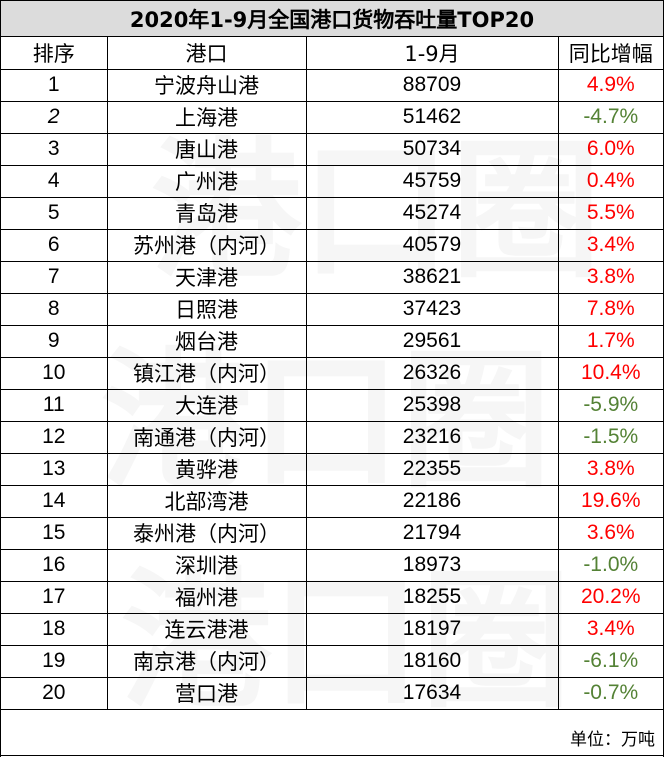  Describe the element at coordinates (610, 85) in the screenshot. I see `yoy-cell: 4.9%` at that location.